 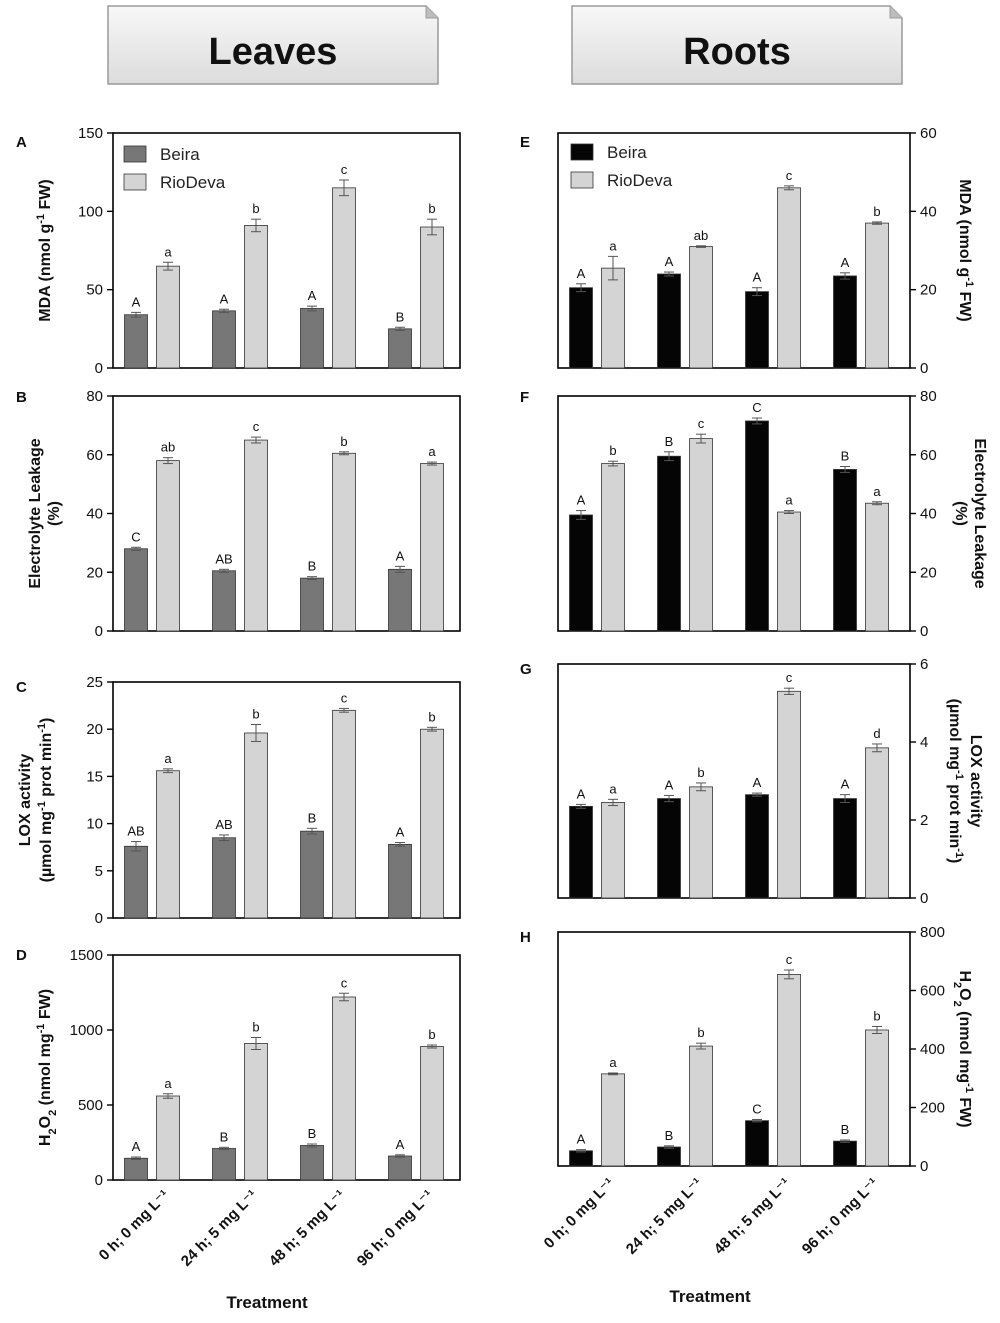 I want to click on y-tick-label: 200, so click(x=932, y=1108).